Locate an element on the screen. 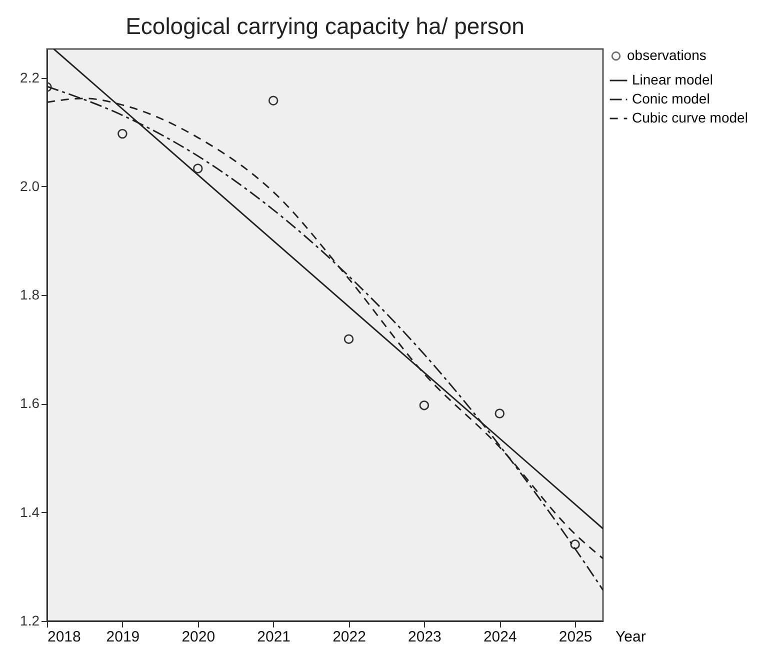 The image size is (775, 653). y-tick-label: 2.2 is located at coordinates (30, 77).